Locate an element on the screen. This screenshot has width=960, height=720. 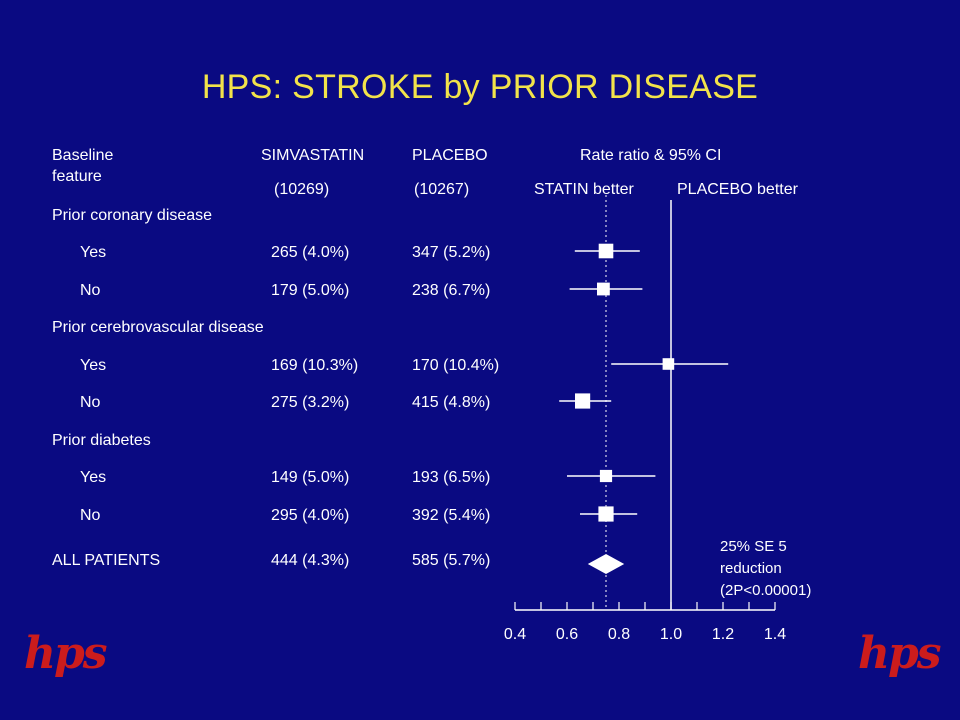
row-simvastatin-value: 169 (10.3%) is located at coordinates (315, 365).